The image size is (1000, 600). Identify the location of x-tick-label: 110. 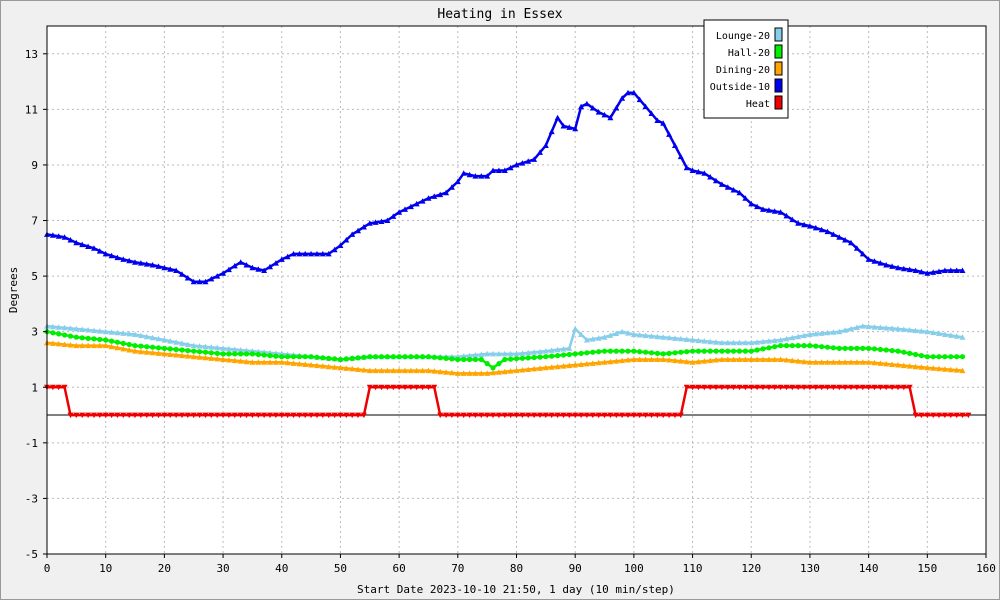
(693, 568).